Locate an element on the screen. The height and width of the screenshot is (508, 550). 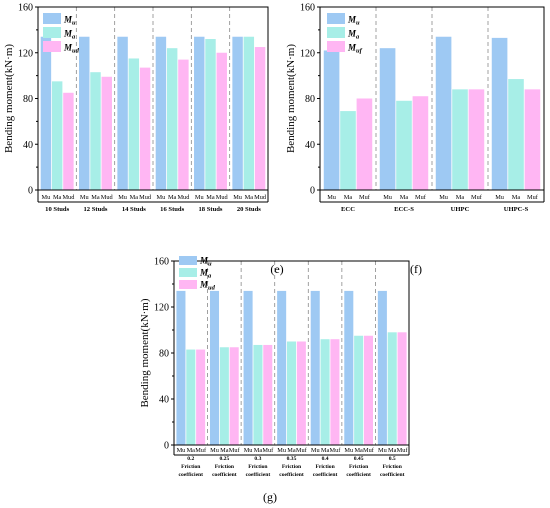
group-label: 0.2 is located at coordinates (190, 459).